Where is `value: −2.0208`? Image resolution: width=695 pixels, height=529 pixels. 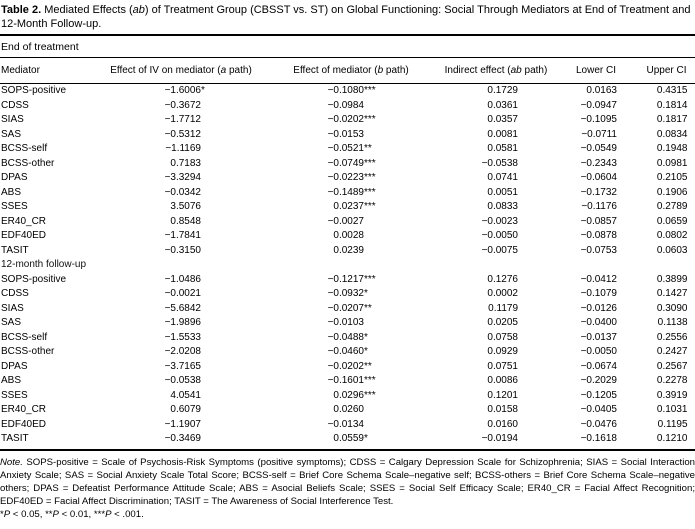
value: −2.0208 is located at coordinates (182, 351).